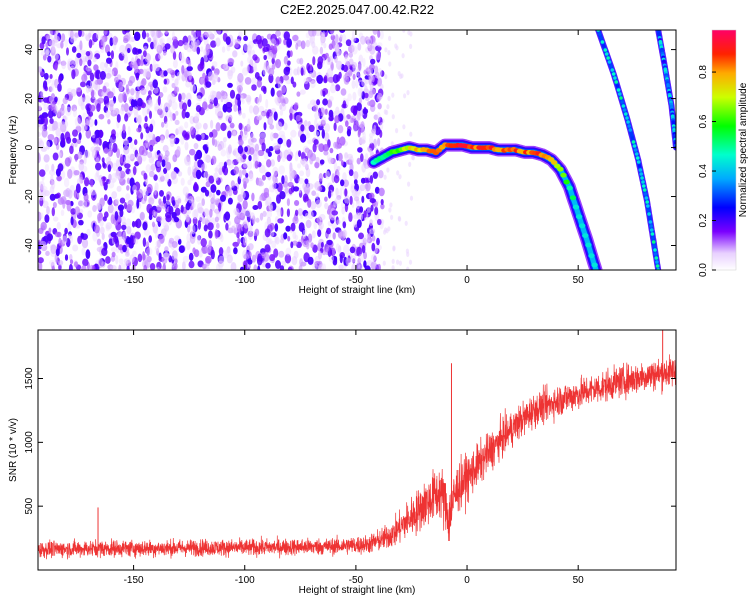 The image size is (750, 605). Describe the element at coordinates (29, 147) in the screenshot. I see `y-tick-label: 0` at that location.